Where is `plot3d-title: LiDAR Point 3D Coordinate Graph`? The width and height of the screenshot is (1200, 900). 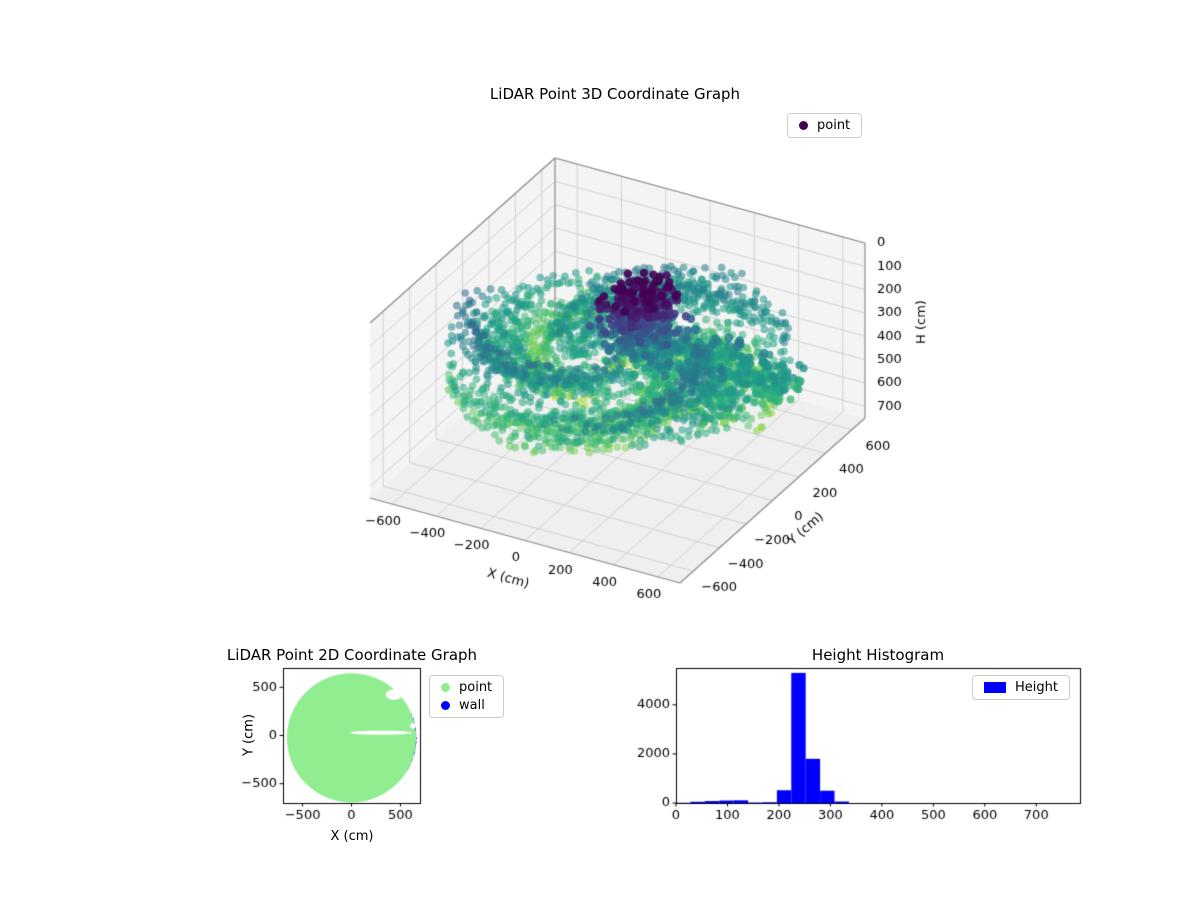 plot3d-title: LiDAR Point 3D Coordinate Graph is located at coordinates (615, 94).